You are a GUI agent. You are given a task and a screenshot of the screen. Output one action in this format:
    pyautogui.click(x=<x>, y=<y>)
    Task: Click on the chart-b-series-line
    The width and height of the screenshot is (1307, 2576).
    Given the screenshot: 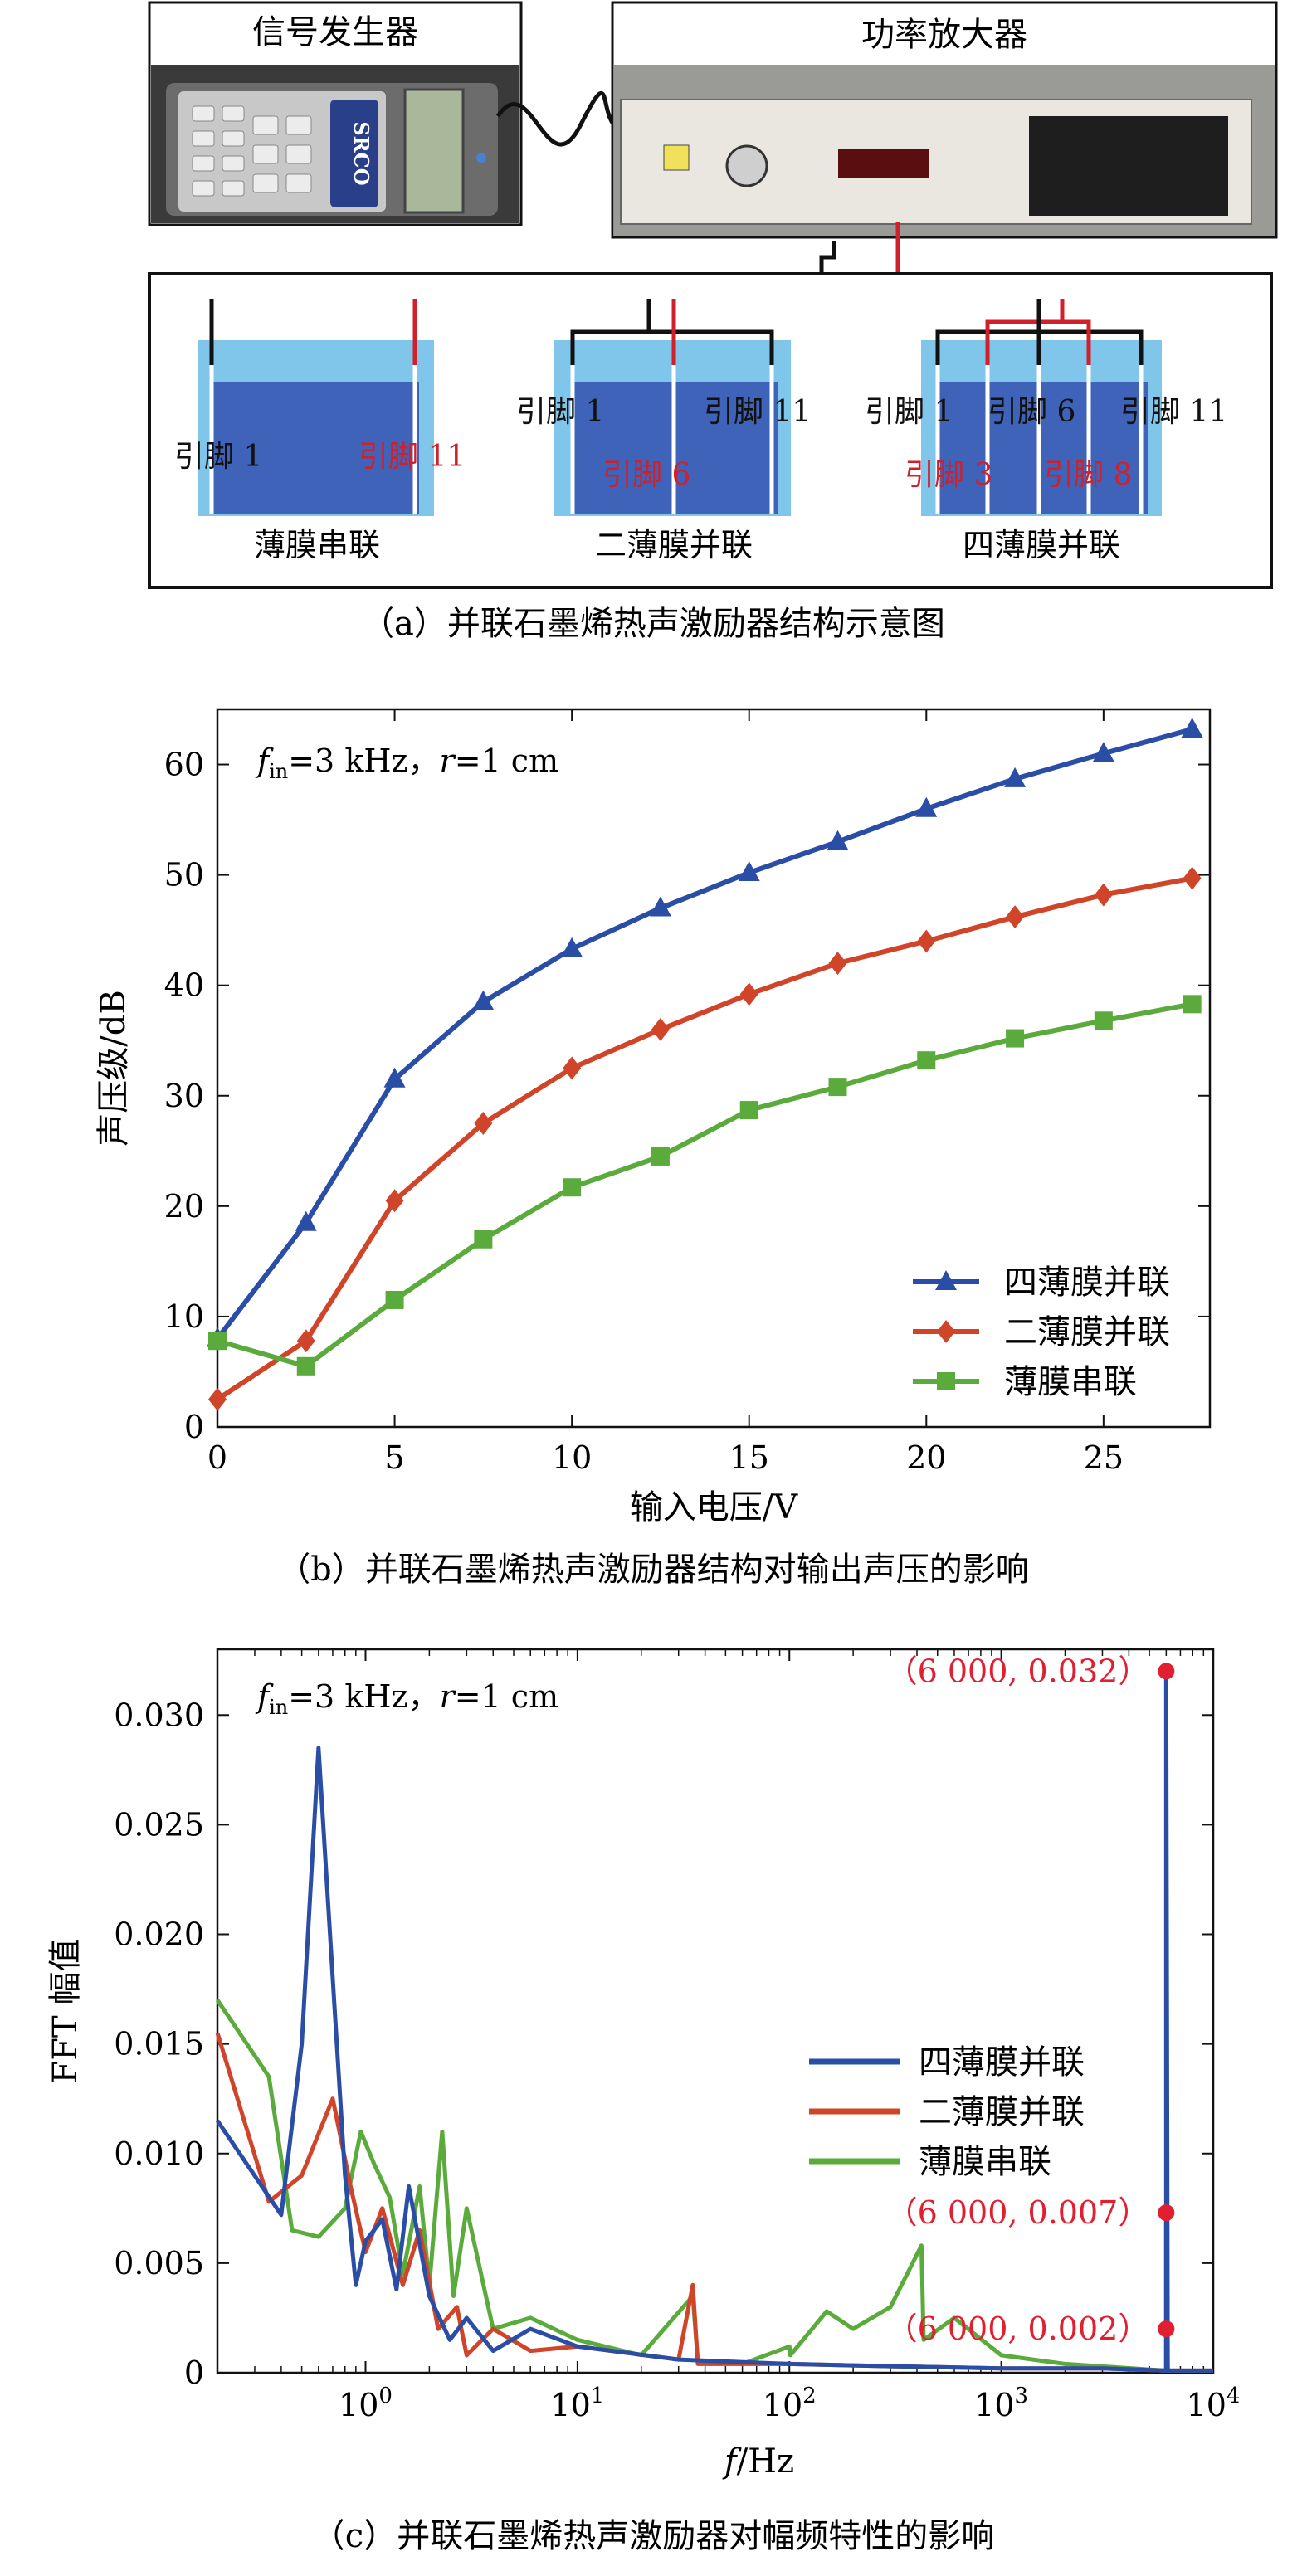 What is the action you would take?
    pyautogui.click(x=705, y=1185)
    